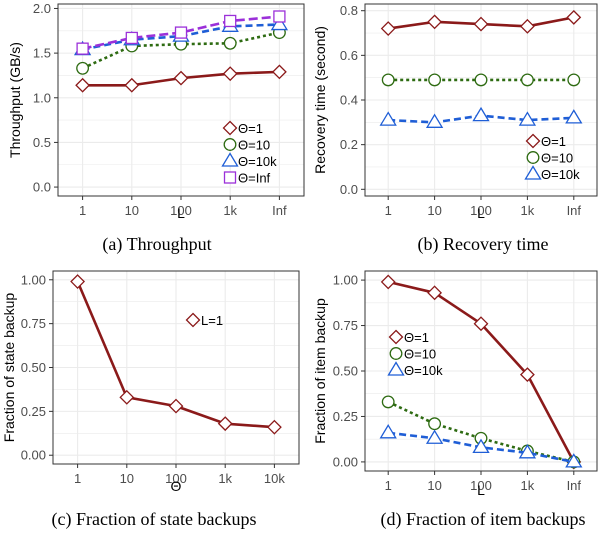 This screenshot has width=613, height=539. I want to click on y-tick-label: 0.0, so click(349, 189).